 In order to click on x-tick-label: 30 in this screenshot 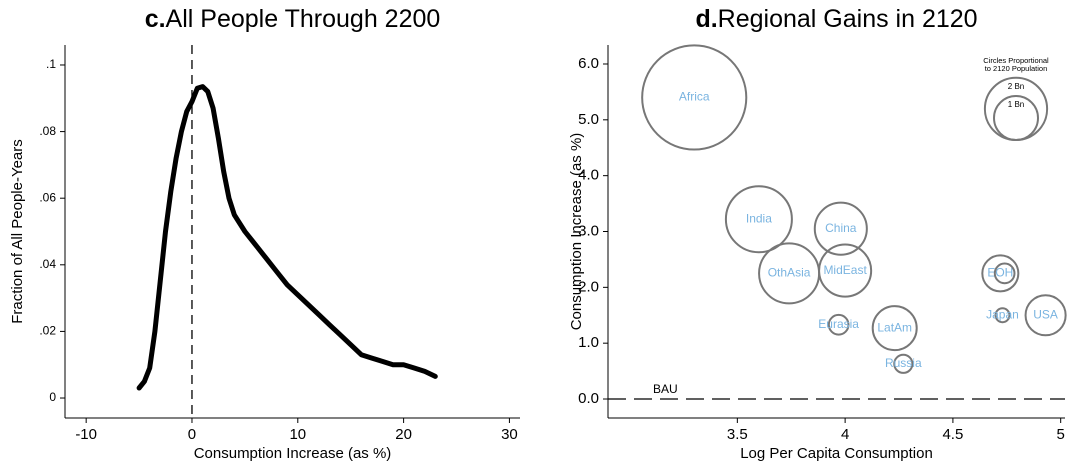, I will do `click(509, 434)`.